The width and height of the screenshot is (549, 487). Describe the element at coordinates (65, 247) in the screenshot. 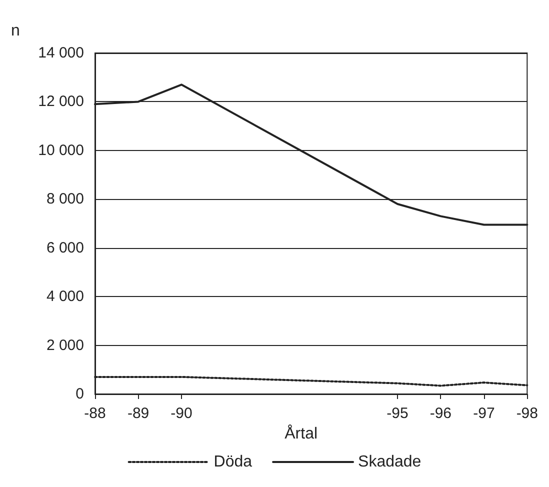

I see `y-tick-label: 6 000` at that location.